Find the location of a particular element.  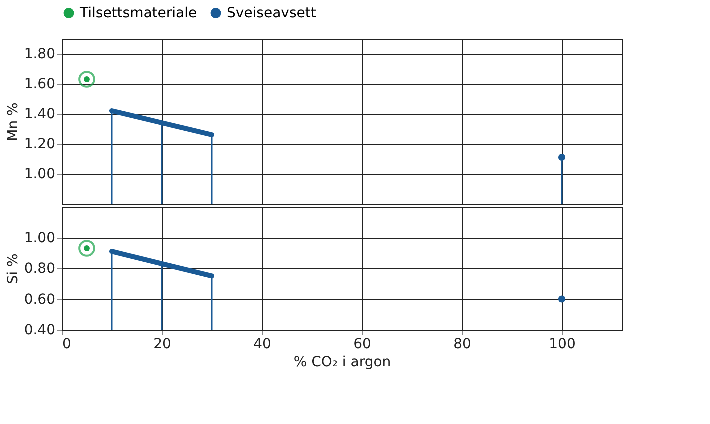

x-tick-label: 60 is located at coordinates (363, 344).